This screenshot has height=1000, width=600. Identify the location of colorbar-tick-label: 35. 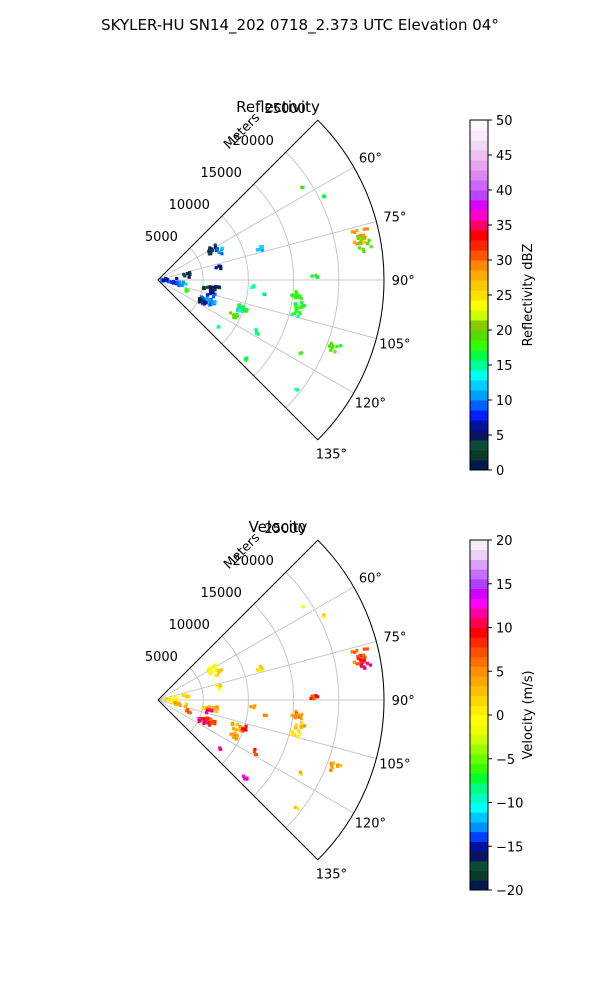
(504, 226).